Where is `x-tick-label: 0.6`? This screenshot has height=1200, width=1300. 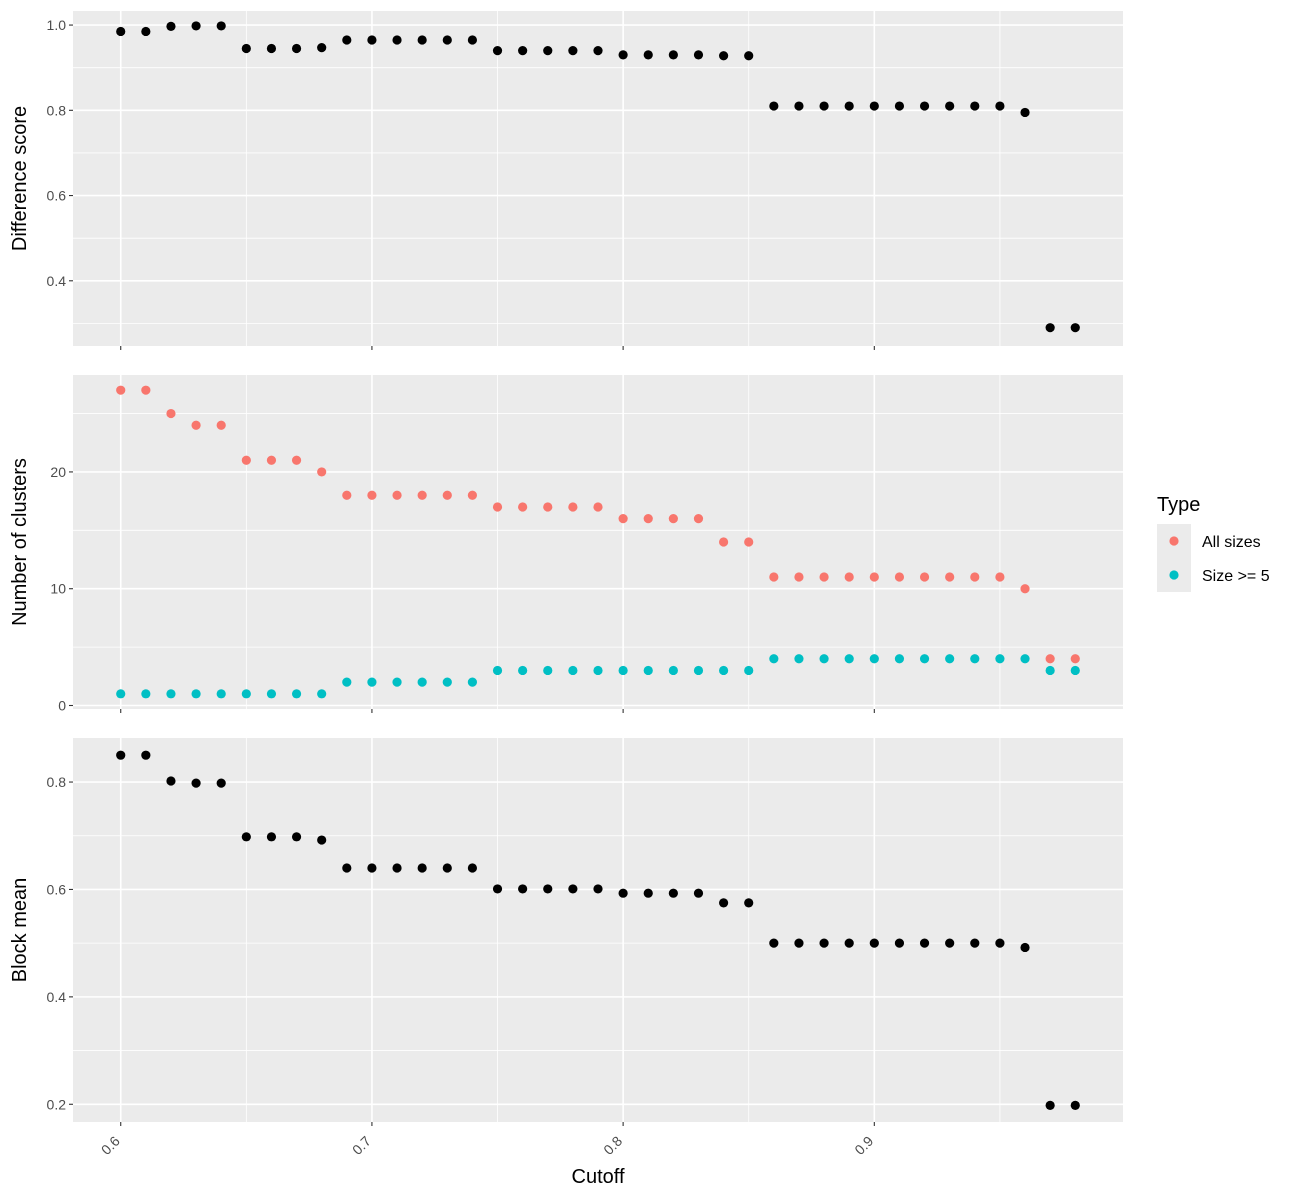
x-tick-label: 0.6 is located at coordinates (110, 1145).